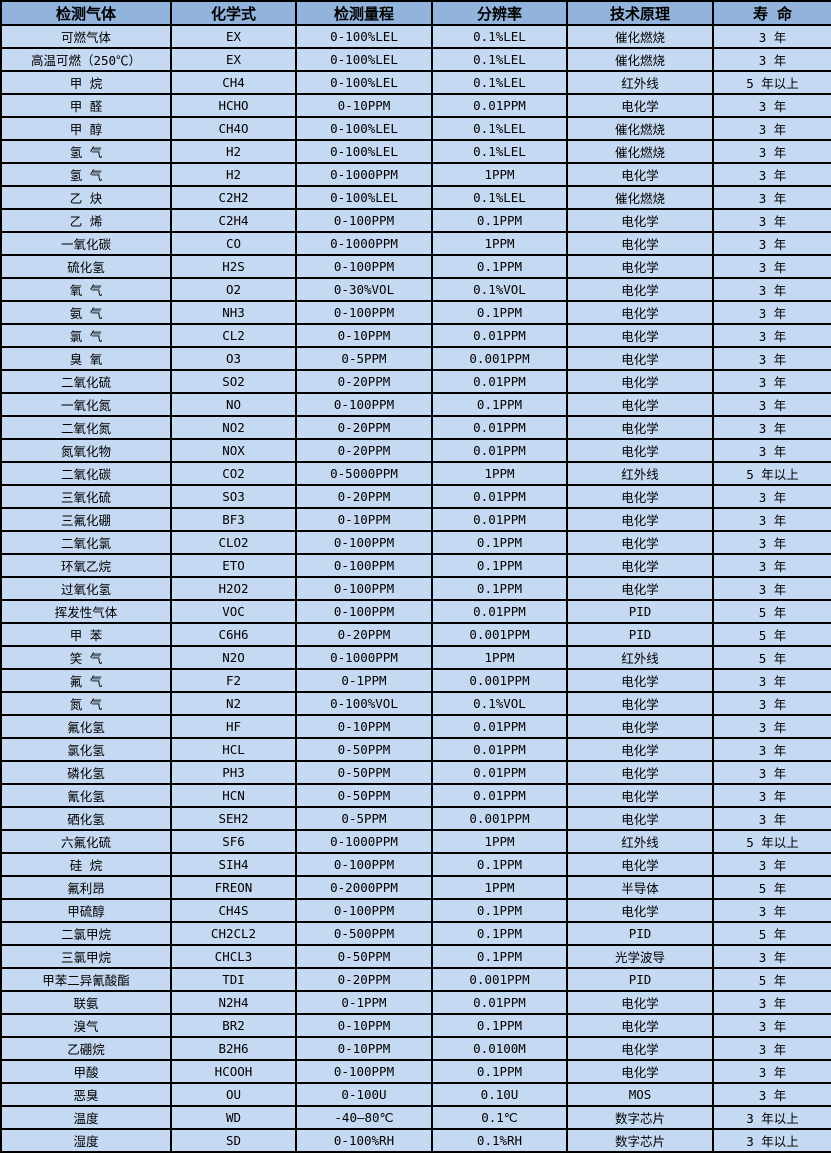  I want to click on cell-gas: 联氨, so click(86, 1002).